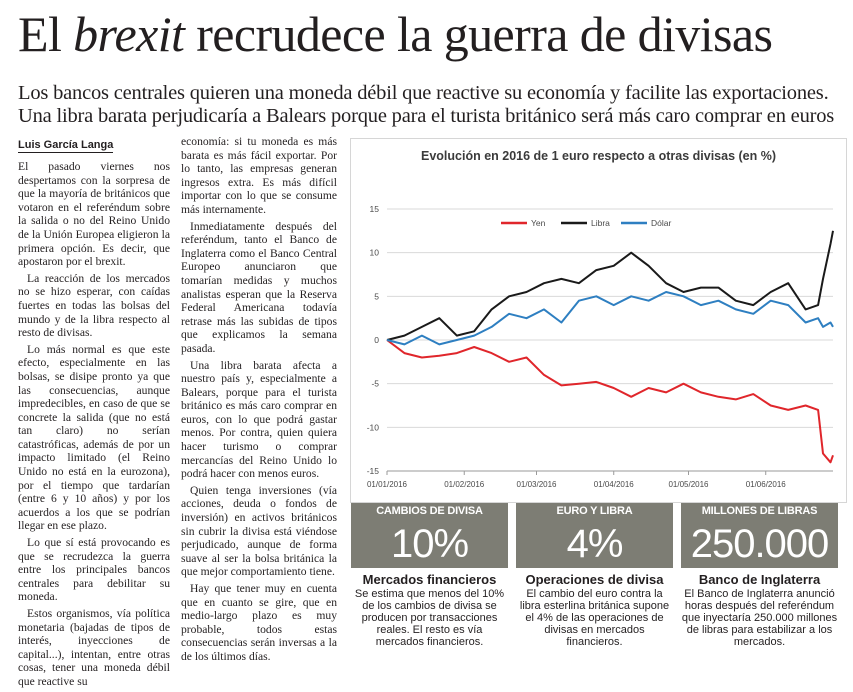  I want to click on stat-subtitle: Mercados financieros, so click(429, 579).